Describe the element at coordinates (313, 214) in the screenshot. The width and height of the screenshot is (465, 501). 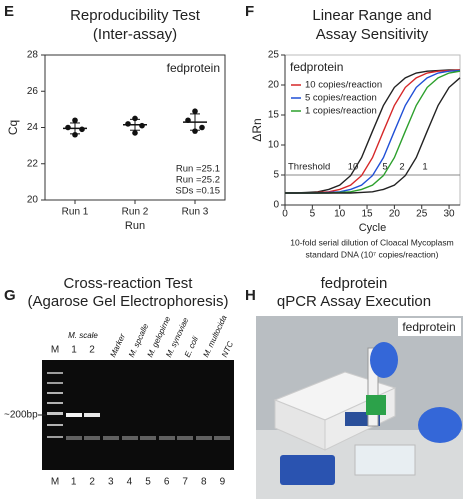
I see `x-tick-label: 5` at that location.